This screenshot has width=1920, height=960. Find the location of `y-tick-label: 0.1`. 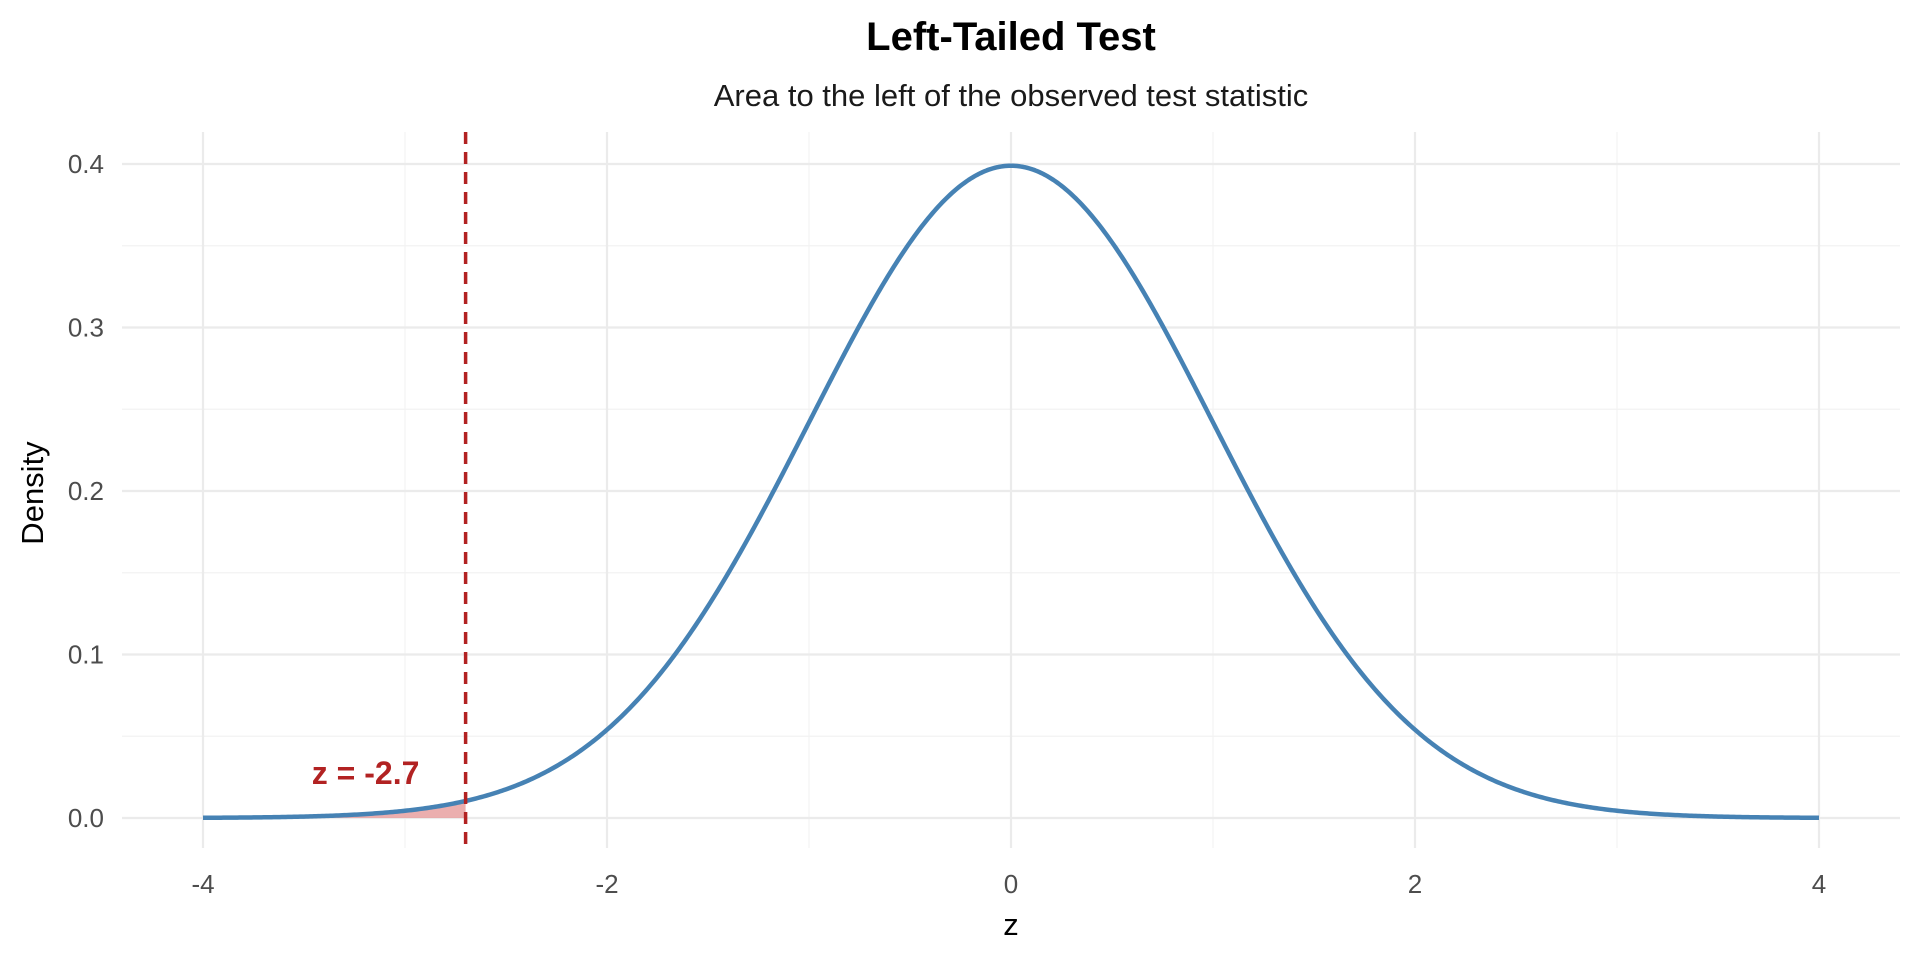

y-tick-label: 0.1 is located at coordinates (86, 655).